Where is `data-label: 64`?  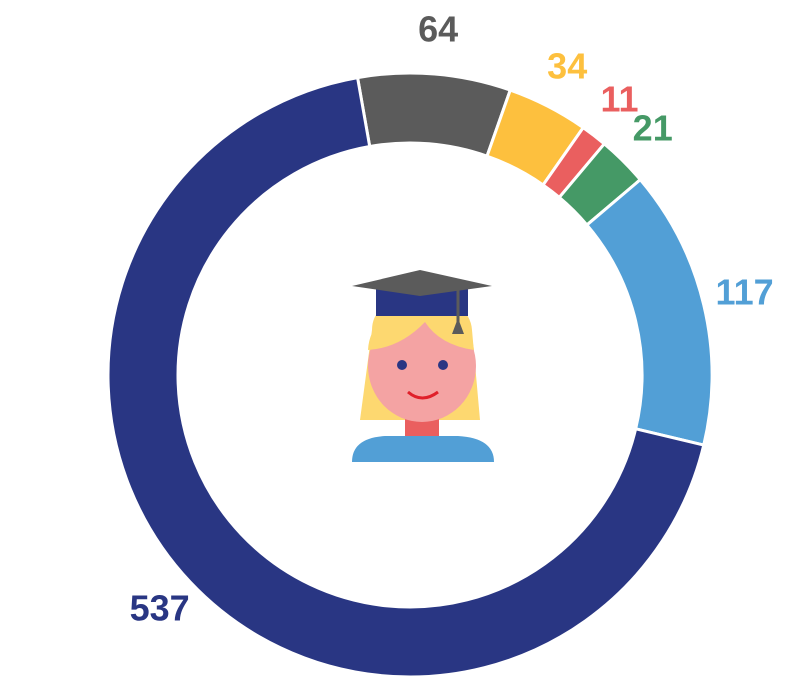
data-label: 64 is located at coordinates (438, 29).